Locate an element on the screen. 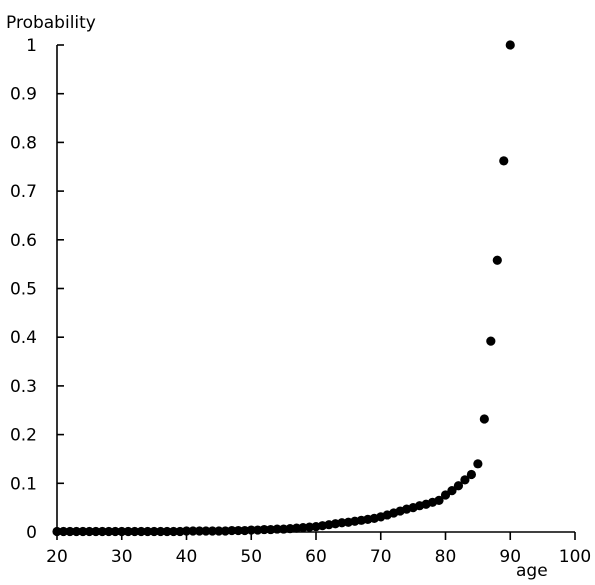 The image size is (595, 585). x-tick-label: 20 is located at coordinates (57, 557).